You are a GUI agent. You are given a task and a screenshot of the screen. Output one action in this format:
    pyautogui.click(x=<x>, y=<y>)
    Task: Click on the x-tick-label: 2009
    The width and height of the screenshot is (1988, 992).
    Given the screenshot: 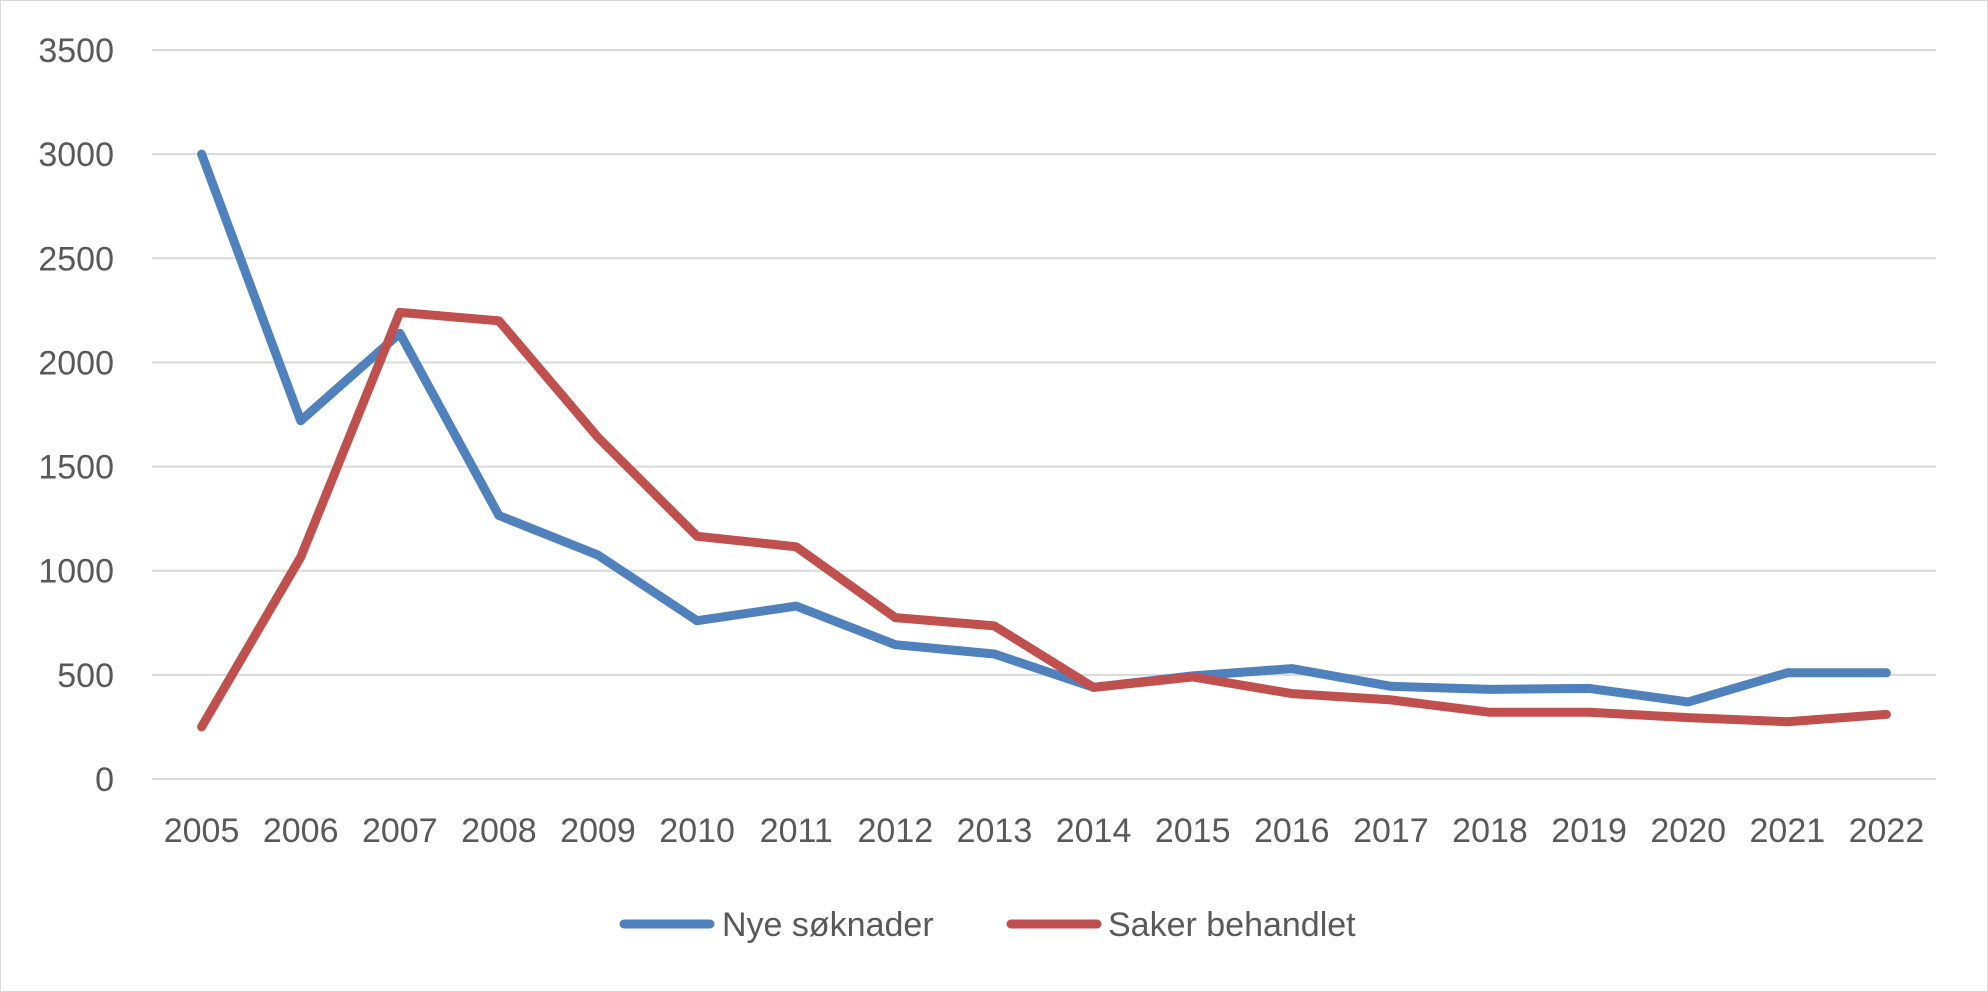 What is the action you would take?
    pyautogui.click(x=598, y=831)
    